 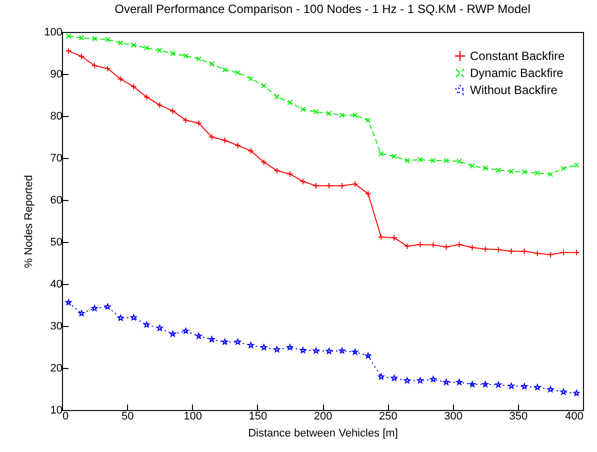 What do you see at coordinates (56, 116) in the screenshot?
I see `y-tick-label: 80` at bounding box center [56, 116].